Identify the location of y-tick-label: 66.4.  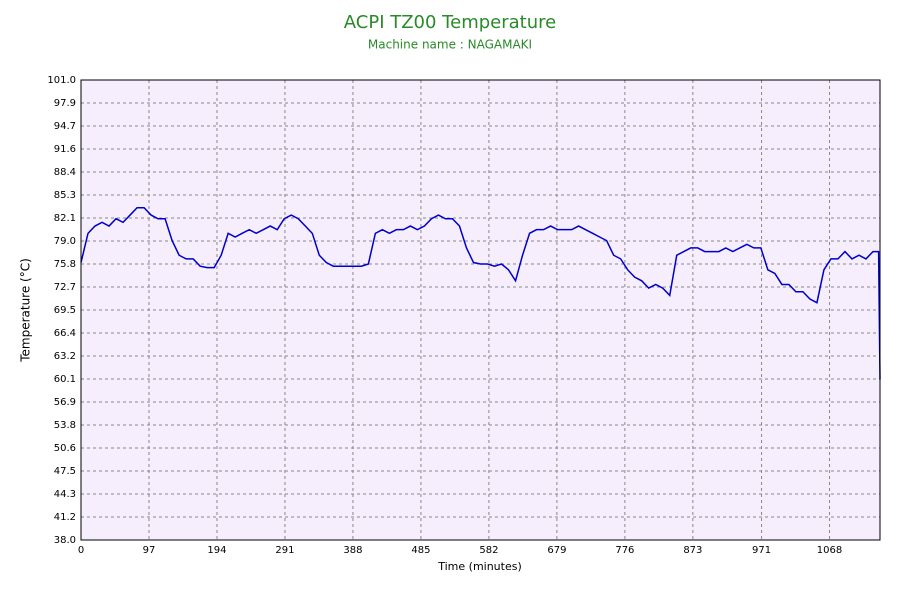
(65, 333).